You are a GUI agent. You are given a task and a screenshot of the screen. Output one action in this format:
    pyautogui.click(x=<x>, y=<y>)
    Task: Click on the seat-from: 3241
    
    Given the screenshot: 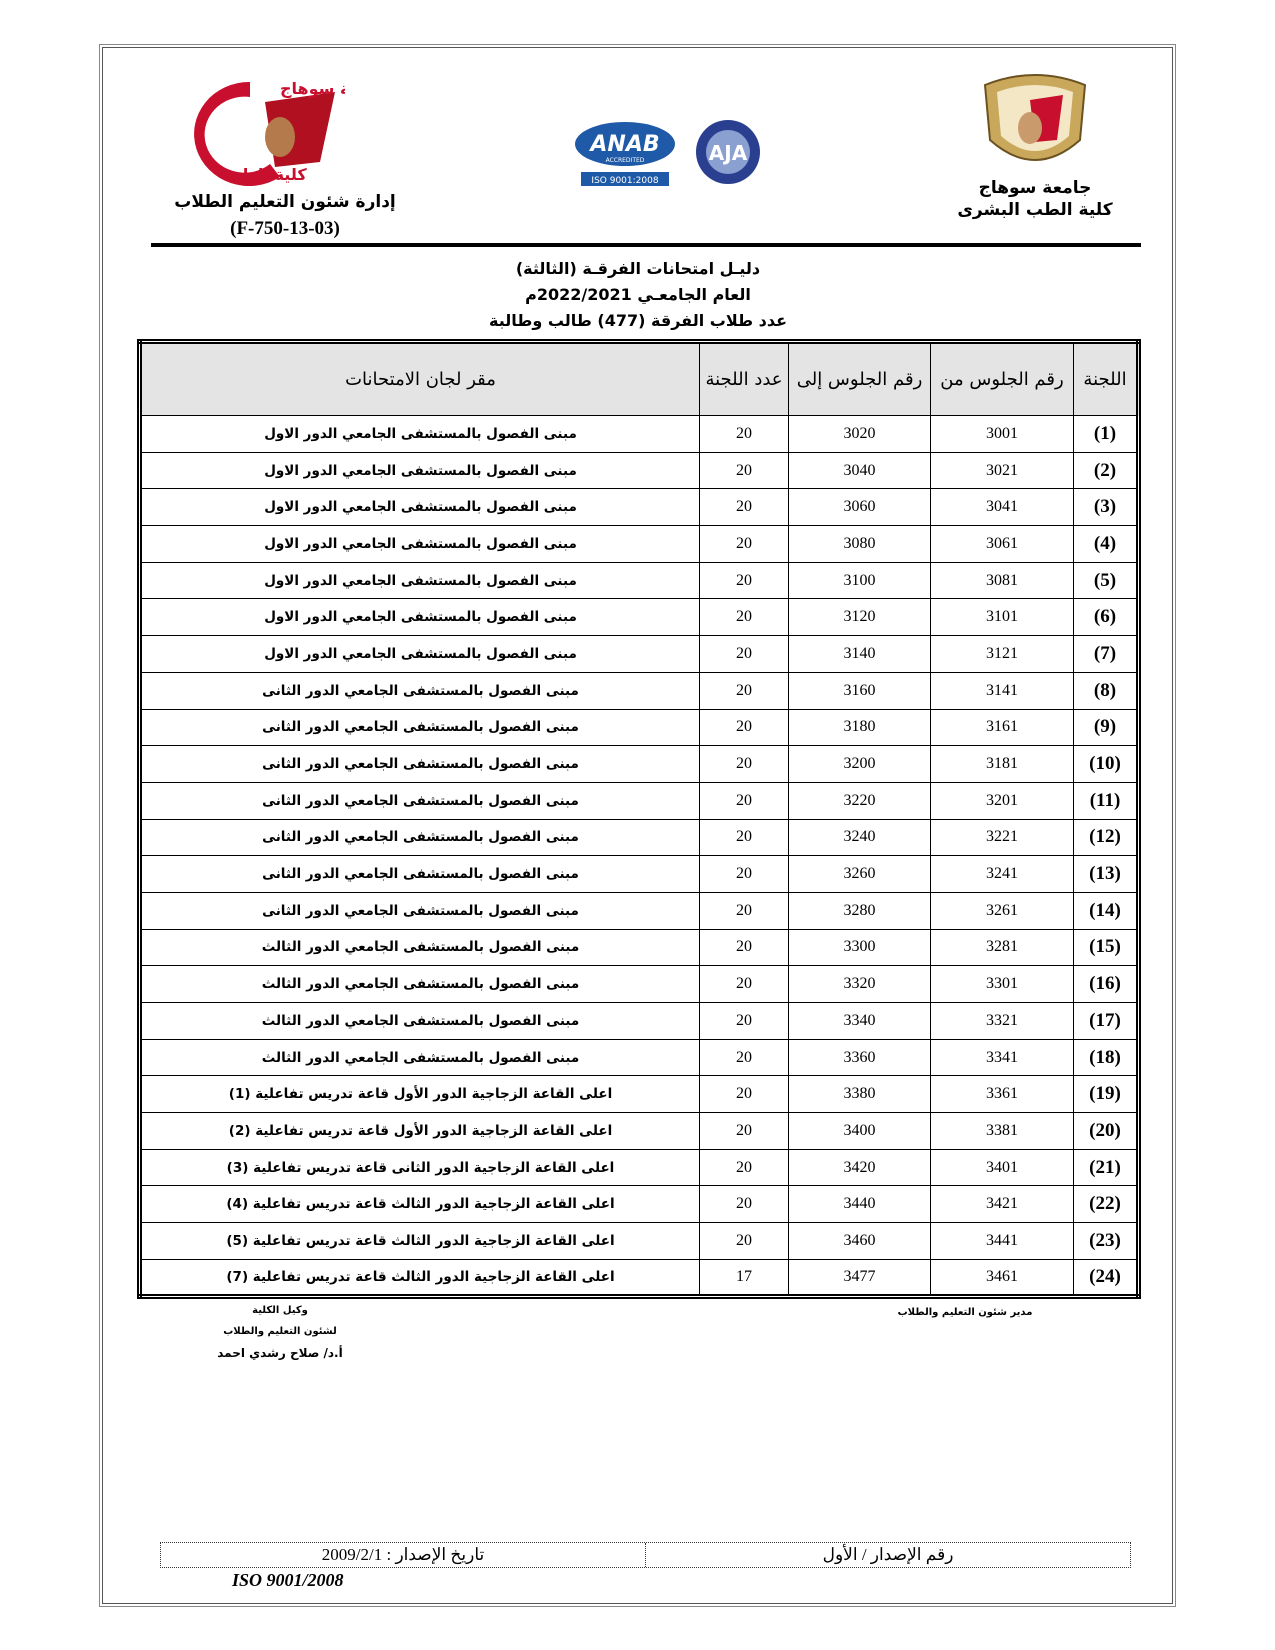 What is the action you would take?
    pyautogui.click(x=1002, y=874)
    